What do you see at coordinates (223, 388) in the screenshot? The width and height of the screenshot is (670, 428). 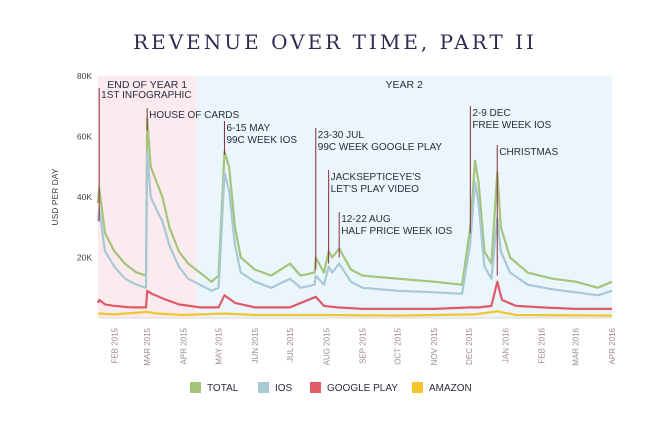 I see `legend-label-0: TOTAL` at bounding box center [223, 388].